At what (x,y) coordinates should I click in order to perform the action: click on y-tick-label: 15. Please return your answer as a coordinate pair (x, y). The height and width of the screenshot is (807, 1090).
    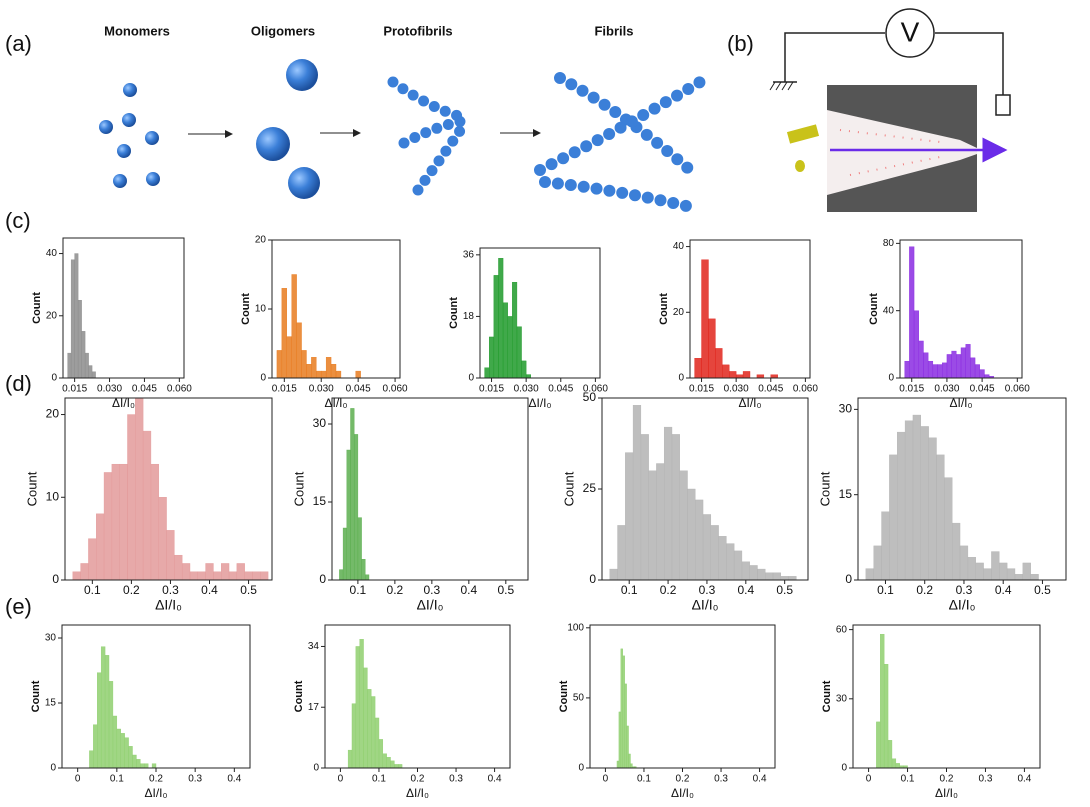
    Looking at the image, I should click on (320, 501).